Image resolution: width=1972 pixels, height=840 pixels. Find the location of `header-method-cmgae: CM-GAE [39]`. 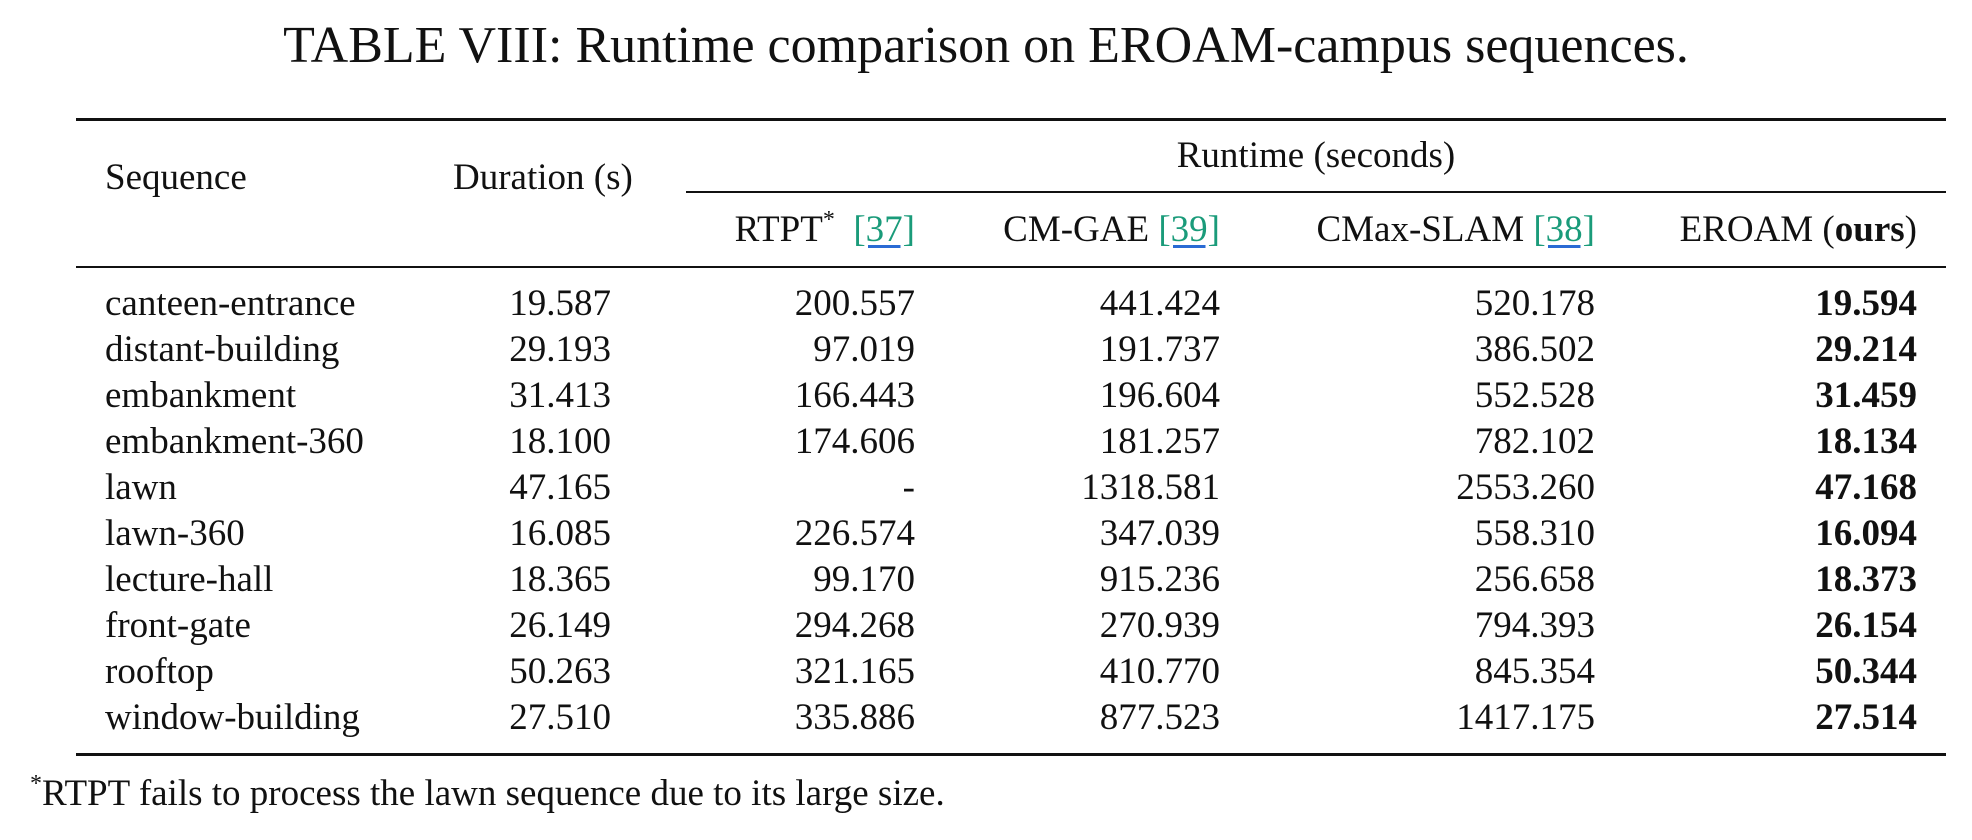

header-method-cmgae: CM-GAE [39] is located at coordinates (1080, 230).